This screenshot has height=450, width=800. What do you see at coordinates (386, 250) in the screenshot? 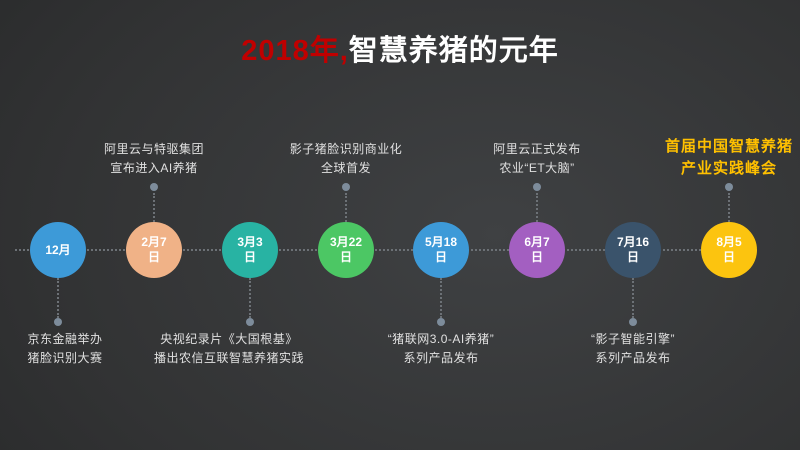
I see `timeline-axis-line` at bounding box center [386, 250].